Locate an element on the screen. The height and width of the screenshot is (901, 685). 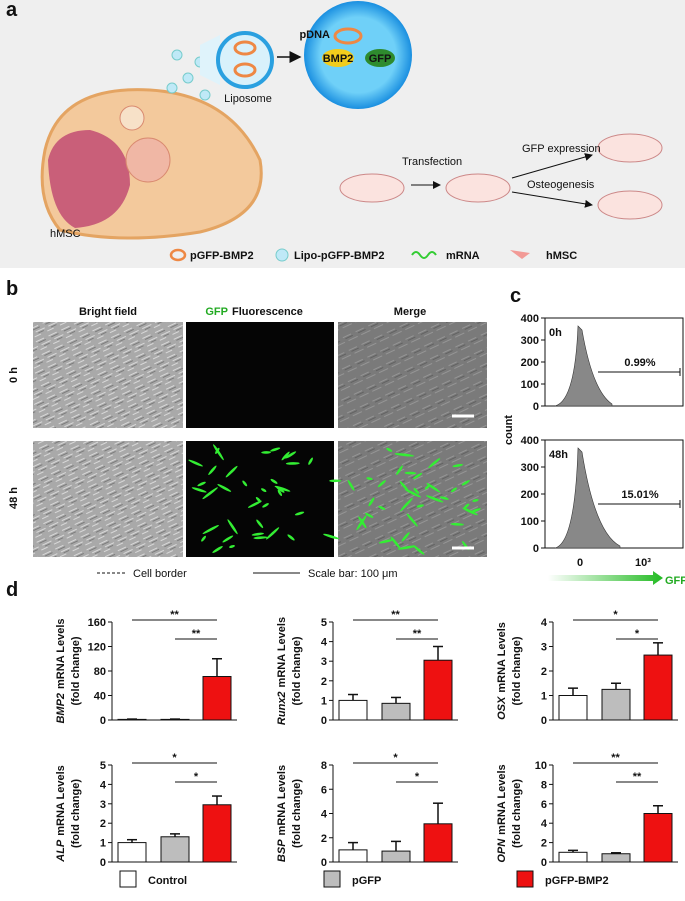
gfp-arrow is located at coordinates (605, 578).